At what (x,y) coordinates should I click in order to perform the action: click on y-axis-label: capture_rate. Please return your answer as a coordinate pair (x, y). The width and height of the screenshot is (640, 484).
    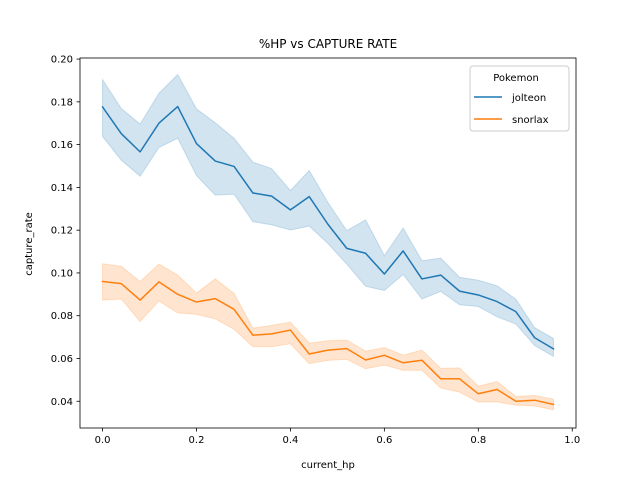
    Looking at the image, I should click on (29, 244).